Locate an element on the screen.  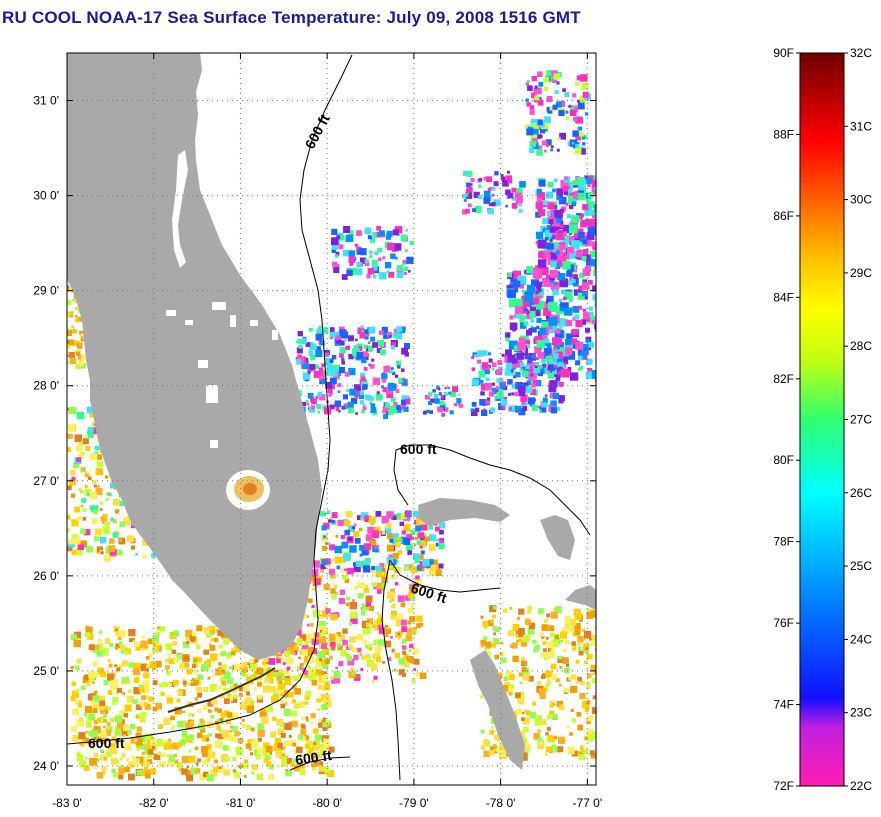
colorbar-c-label: 22C is located at coordinates (861, 786).